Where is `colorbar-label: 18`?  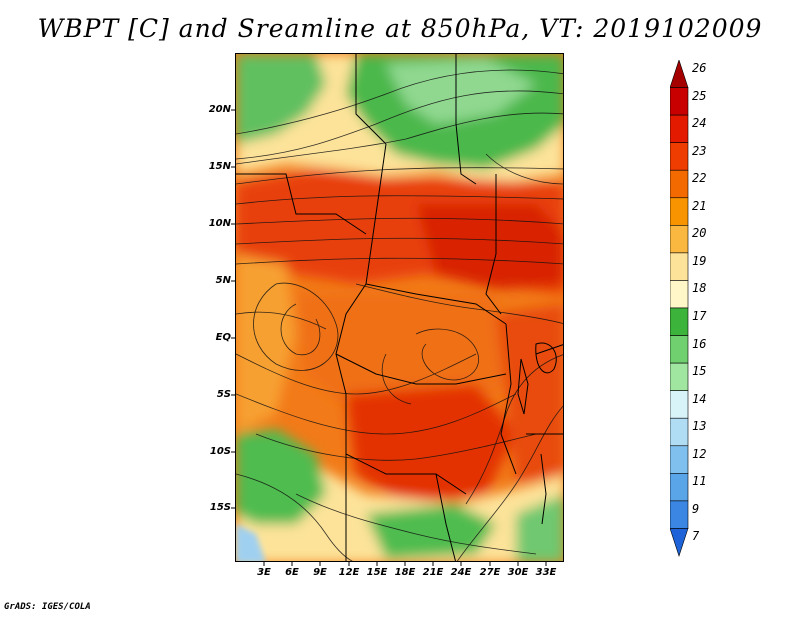 colorbar-label: 18 is located at coordinates (699, 288).